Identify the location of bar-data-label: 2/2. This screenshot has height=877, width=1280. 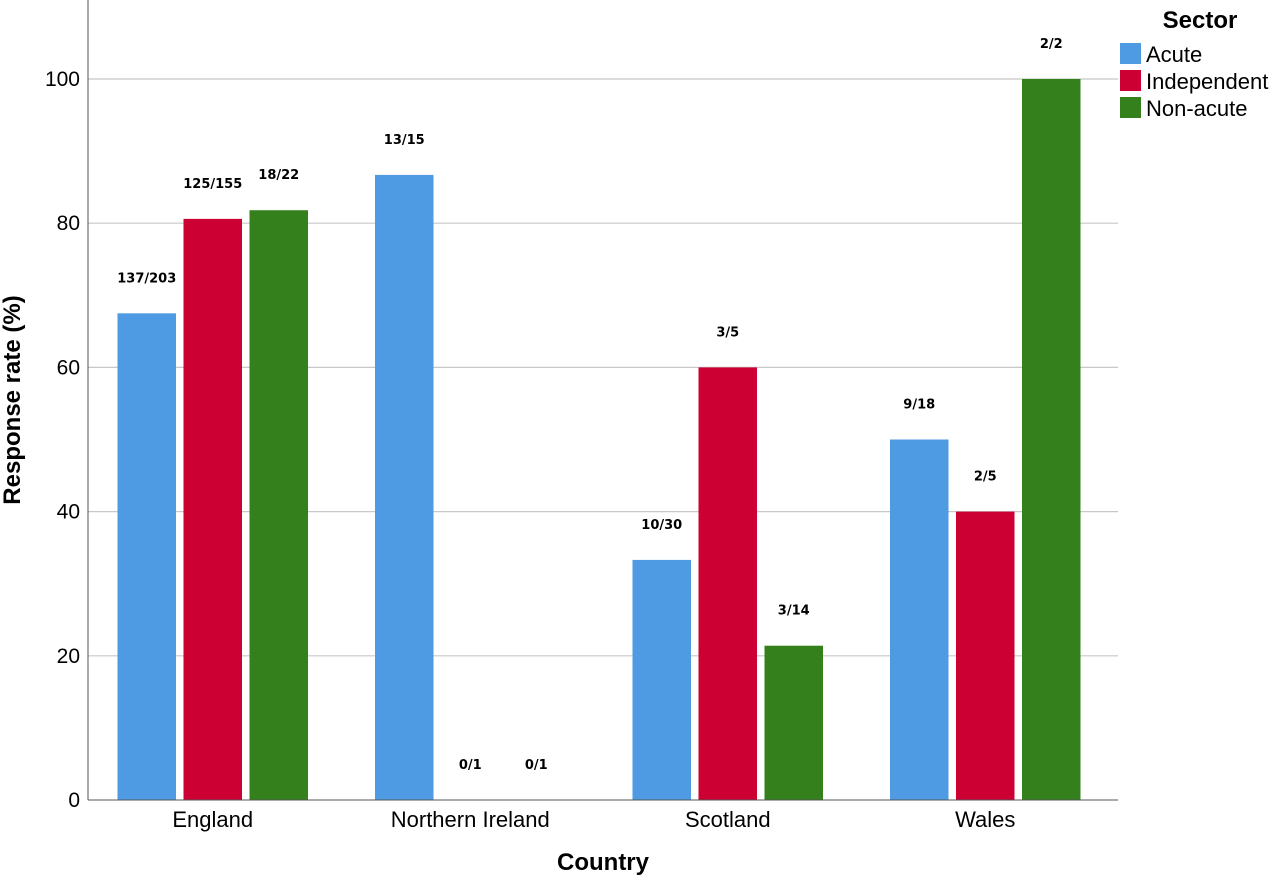
(1051, 44).